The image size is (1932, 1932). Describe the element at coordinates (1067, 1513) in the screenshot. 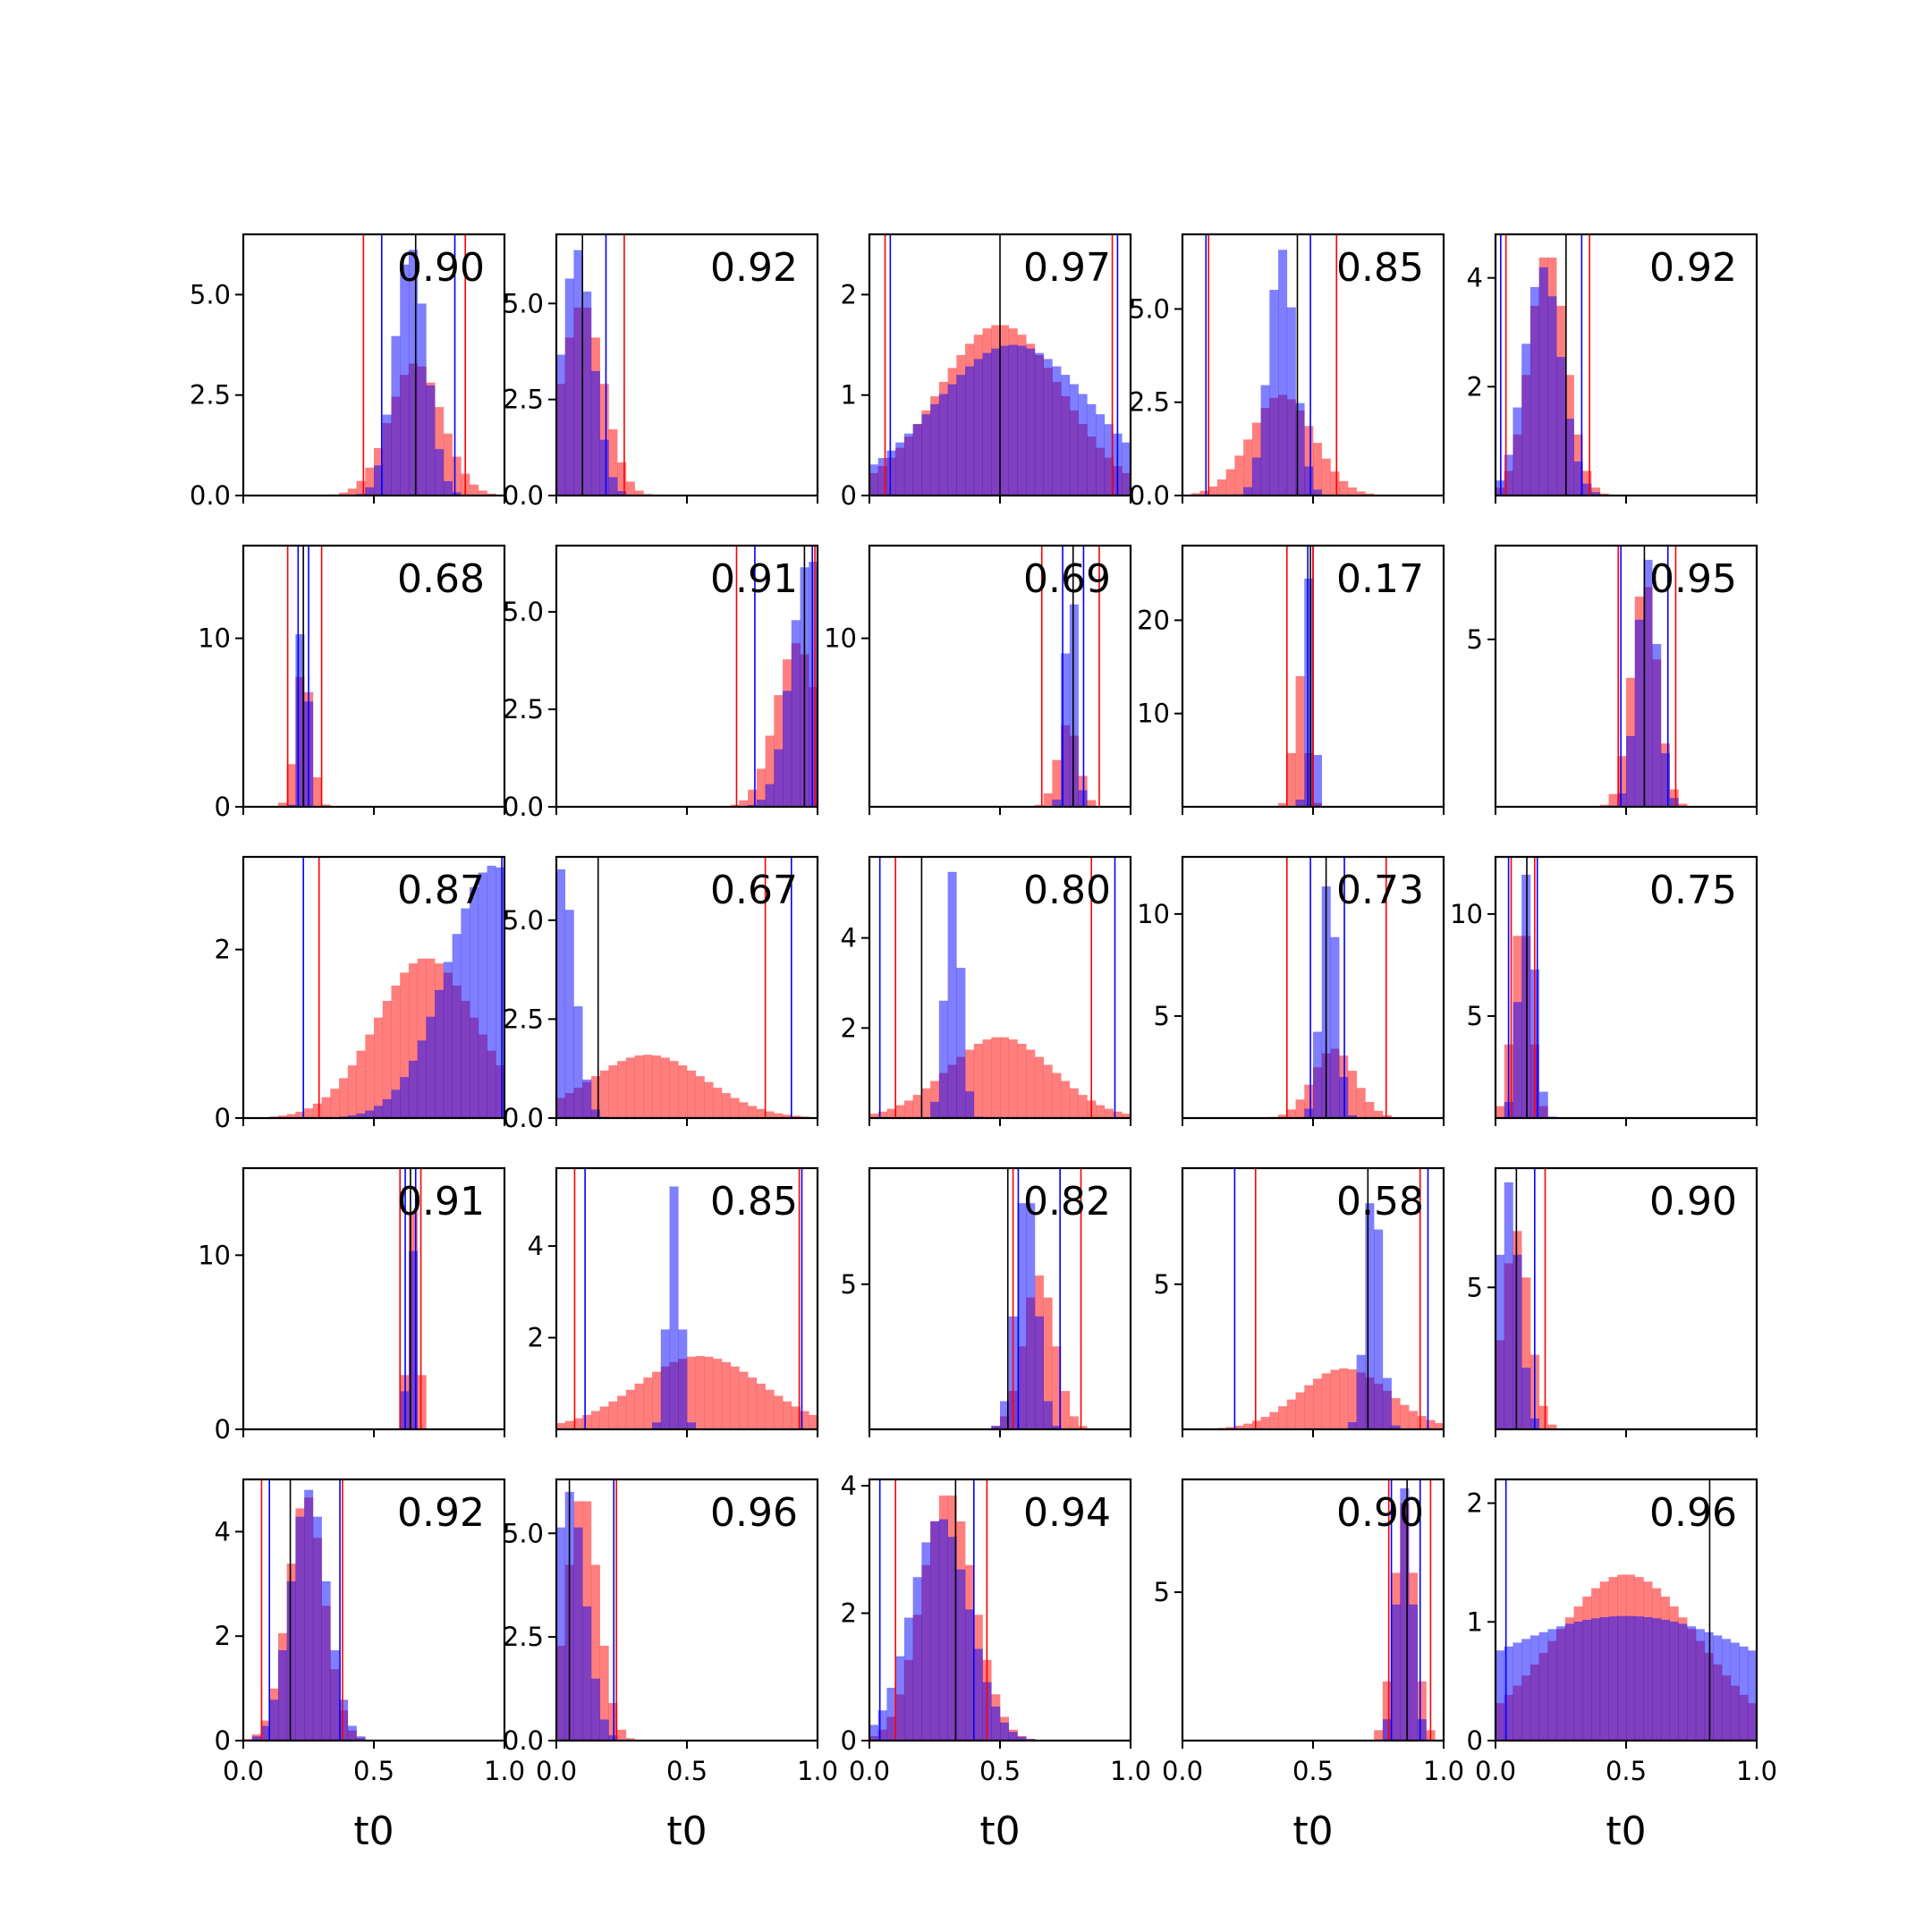

I see `panel-score-label: 0.94` at that location.